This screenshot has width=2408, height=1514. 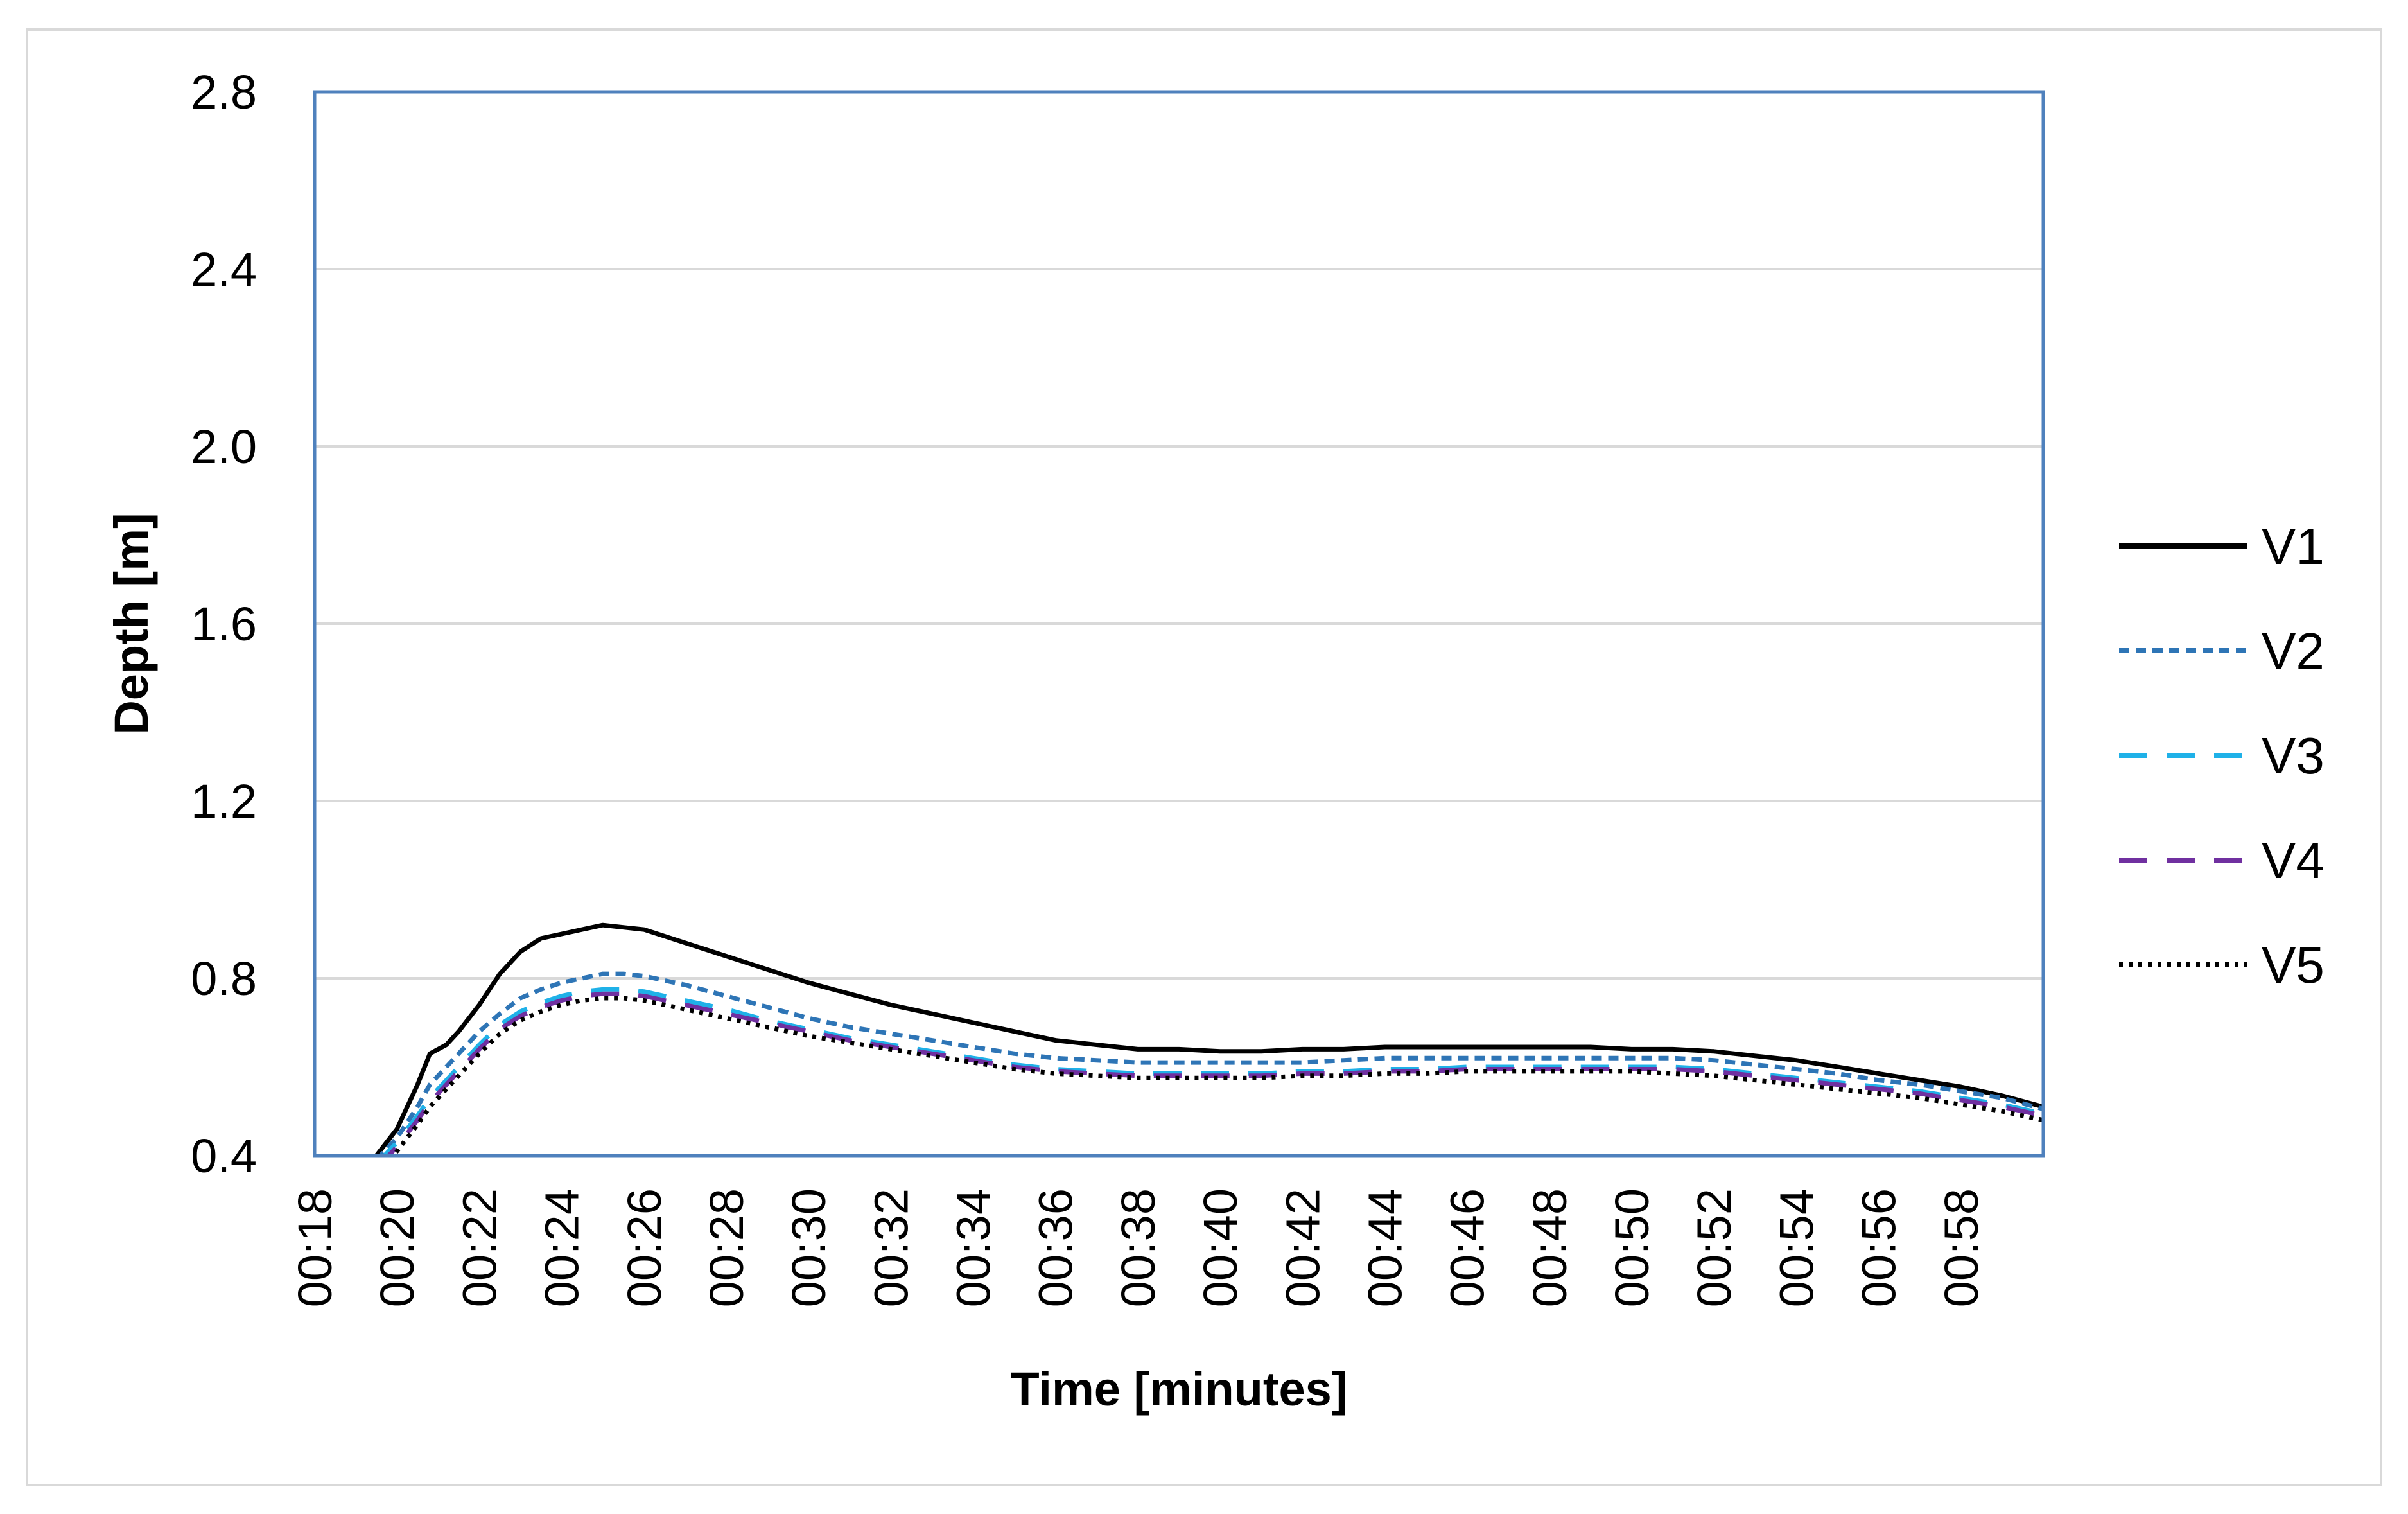 I want to click on x-tick-label: 00:22, so click(x=480, y=1248).